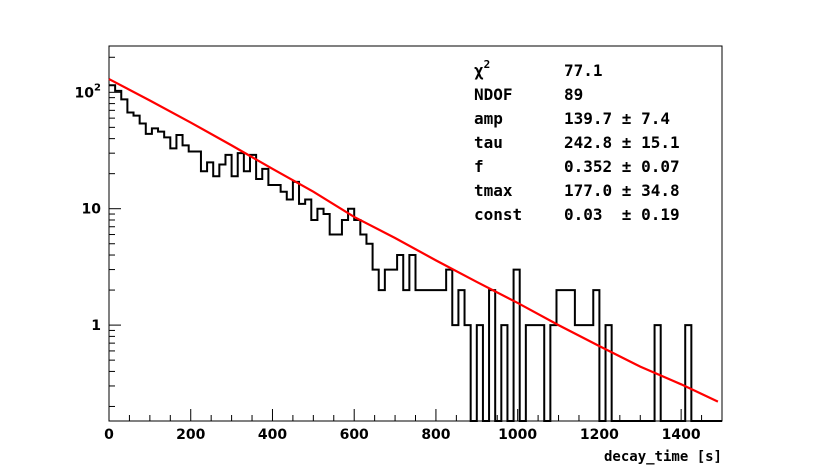 Image resolution: width=830 pixels, height=467 pixels. I want to click on stat-name: χ2, so click(482, 69).